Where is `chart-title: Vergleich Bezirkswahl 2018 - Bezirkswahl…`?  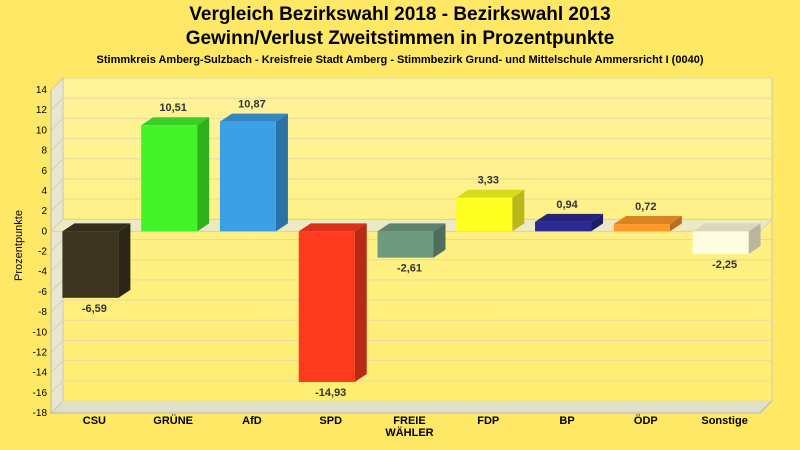 chart-title: Vergleich Bezirkswahl 2018 - Bezirkswahl… is located at coordinates (400, 14).